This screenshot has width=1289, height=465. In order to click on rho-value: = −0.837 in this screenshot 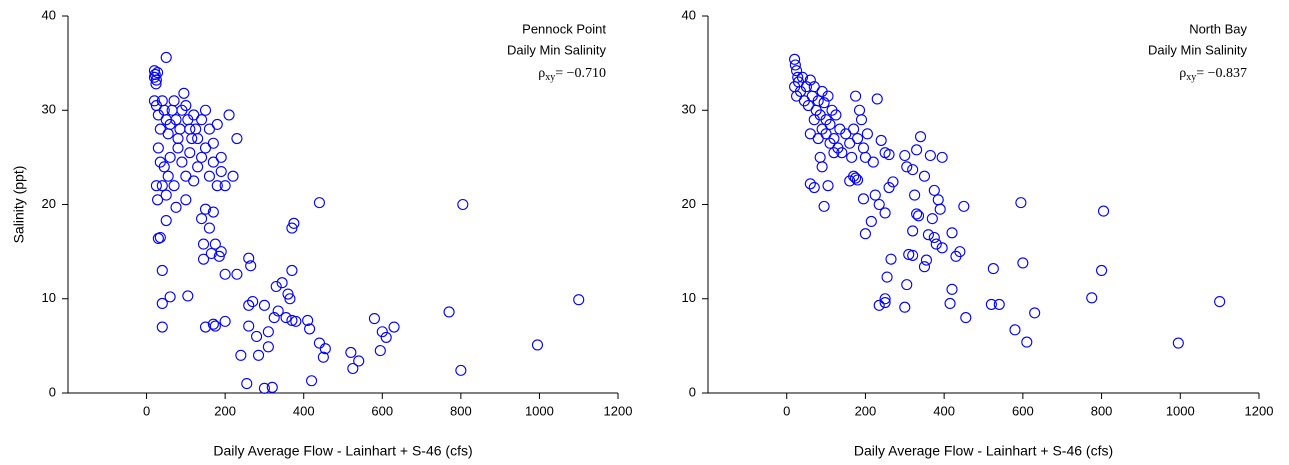, I will do `click(1221, 73)`.